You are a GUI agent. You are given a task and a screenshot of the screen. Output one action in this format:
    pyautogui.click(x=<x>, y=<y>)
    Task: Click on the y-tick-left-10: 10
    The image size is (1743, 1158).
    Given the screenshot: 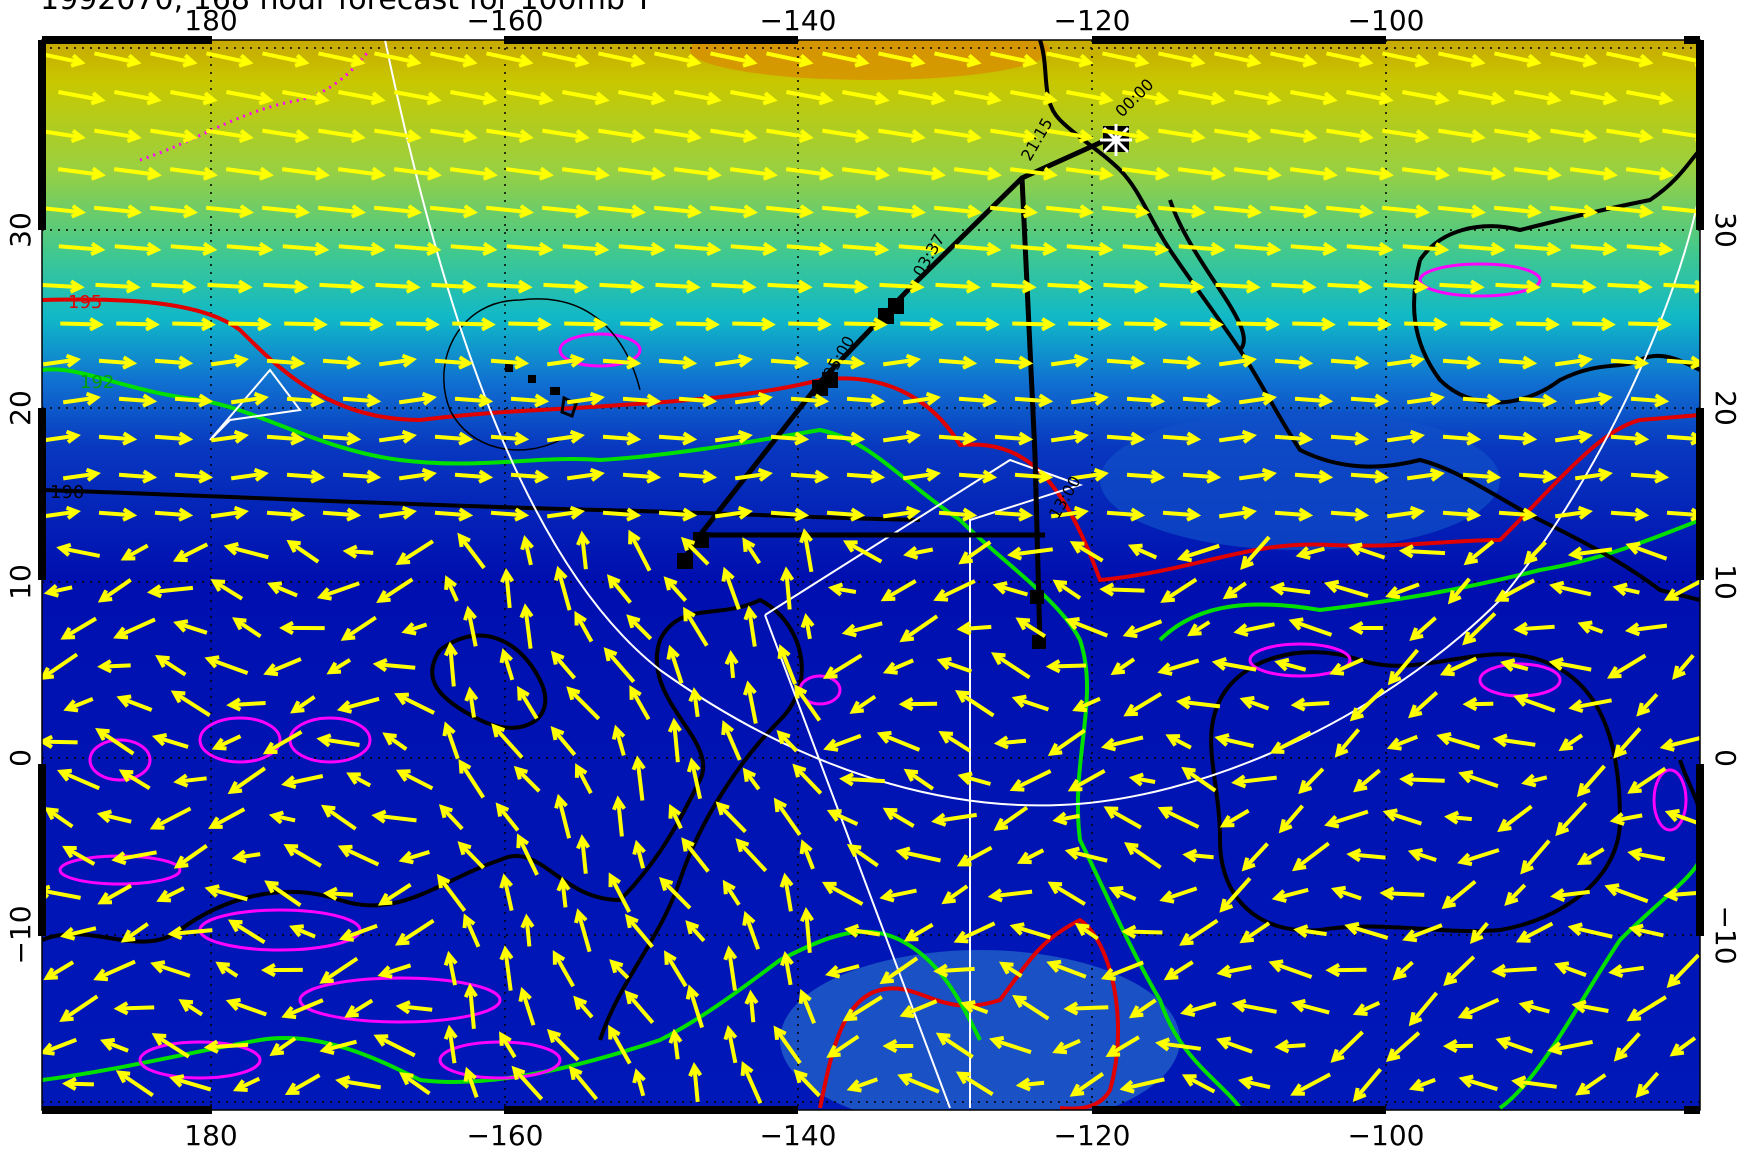 What is the action you would take?
    pyautogui.click(x=20, y=582)
    